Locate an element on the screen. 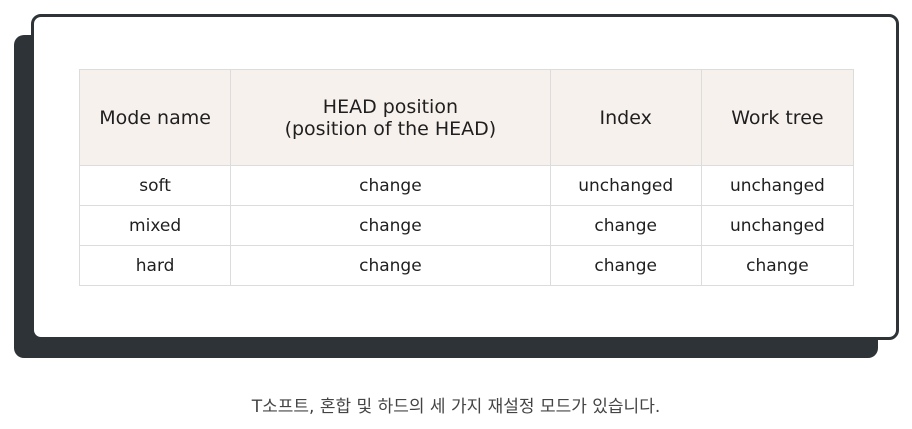  figure-caption: T소프트, 혼합 및 하드의 세 가지 재설정 모드가 있습니다. is located at coordinates (456, 407).